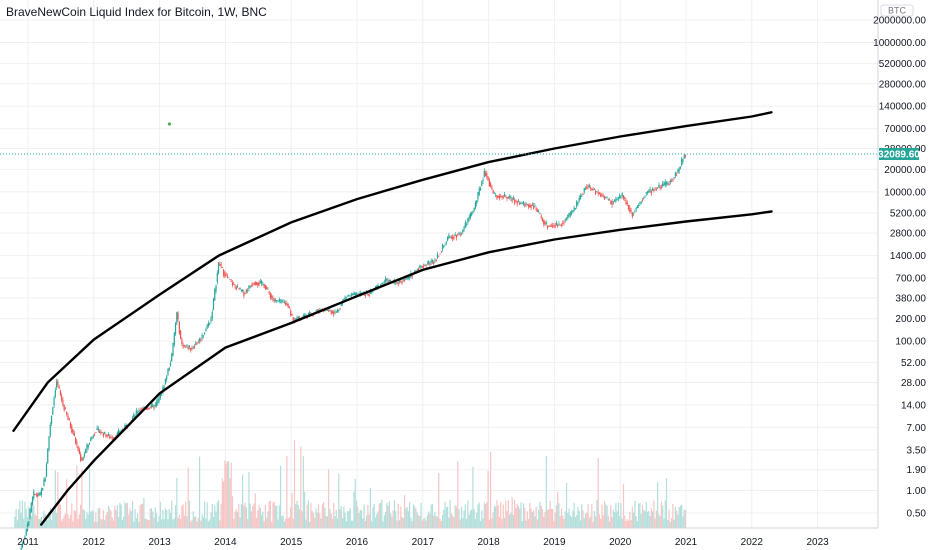  I want to click on y-tick-label: 1.90, so click(917, 470).